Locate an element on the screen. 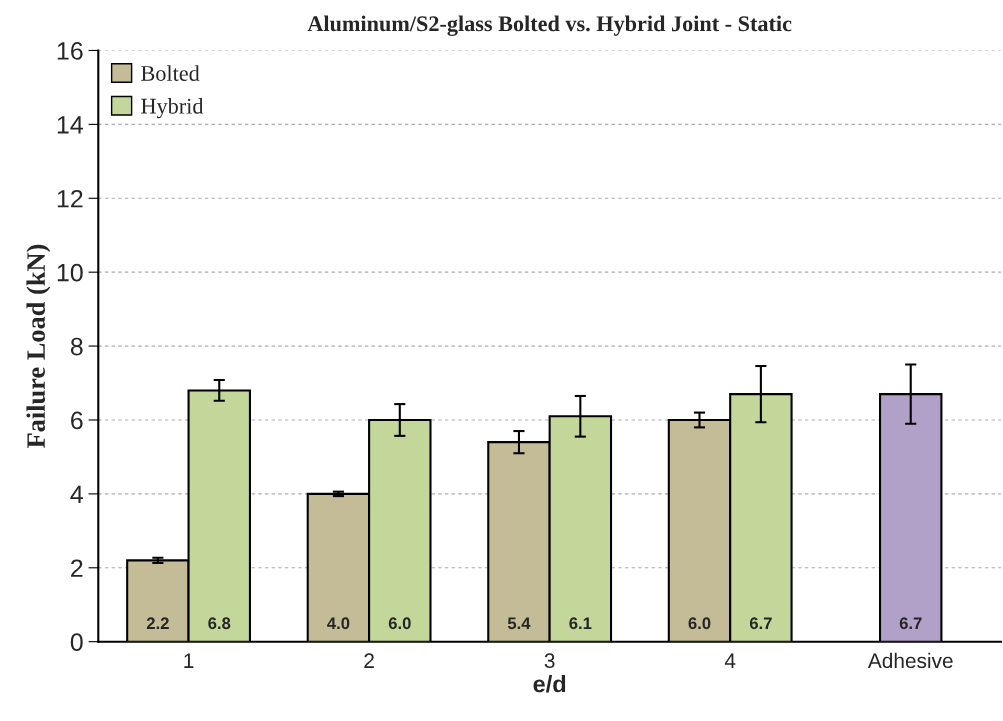  x-axis-title: e/d is located at coordinates (549, 684).